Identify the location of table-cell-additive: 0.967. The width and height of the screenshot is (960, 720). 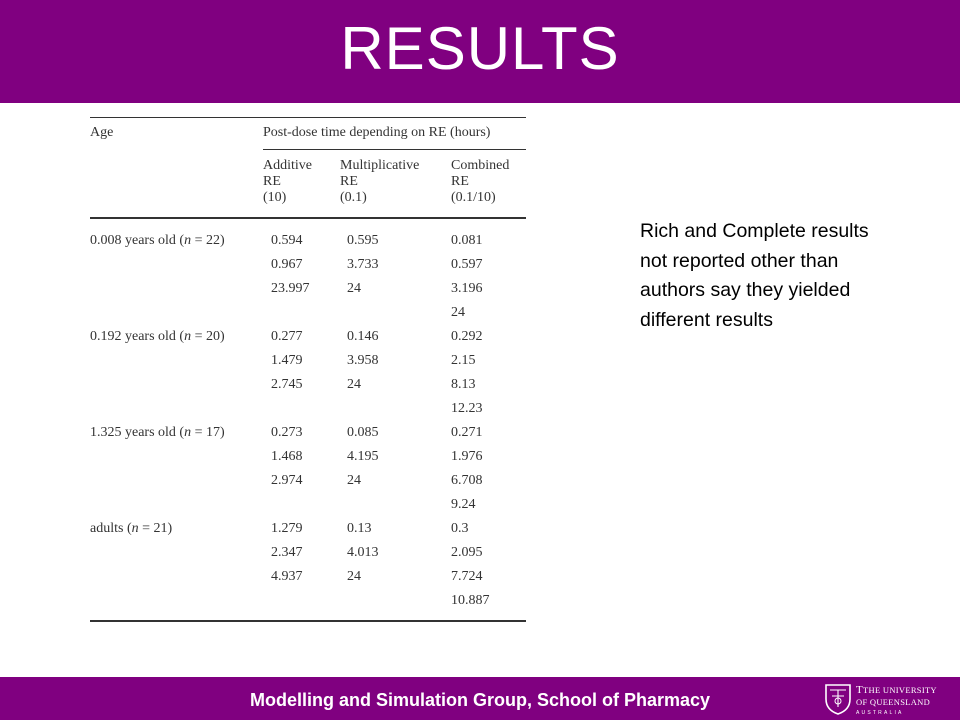
(287, 264).